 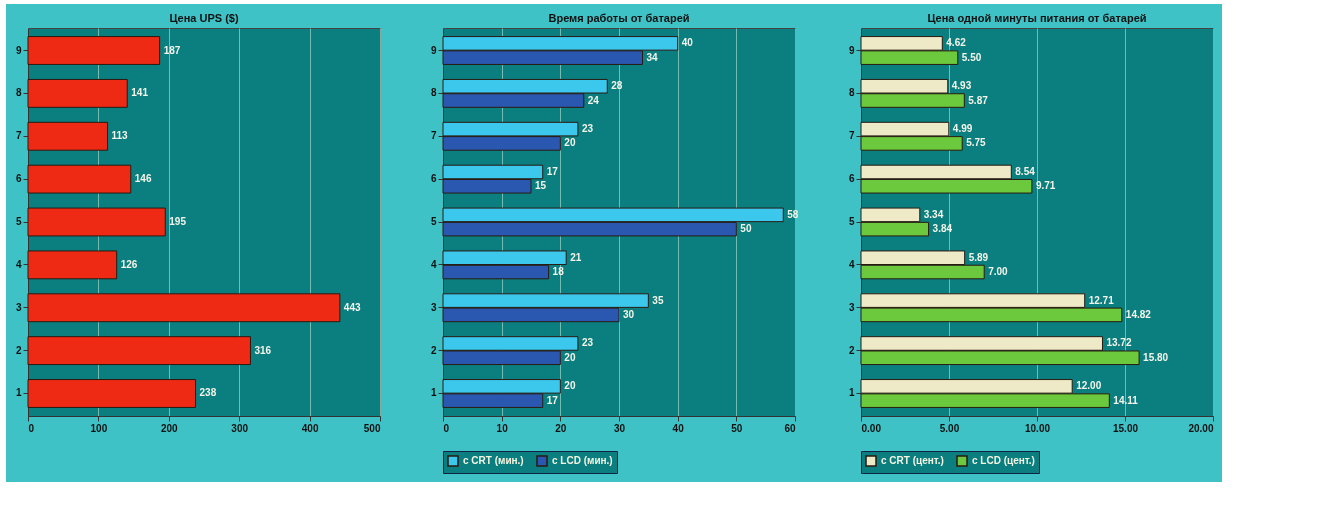 What do you see at coordinates (576, 257) in the screenshot?
I see `data-label: 21` at bounding box center [576, 257].